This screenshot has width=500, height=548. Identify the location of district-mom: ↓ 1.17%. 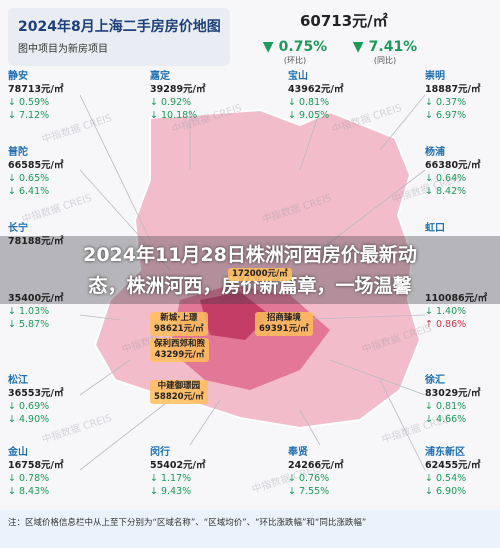
(171, 478).